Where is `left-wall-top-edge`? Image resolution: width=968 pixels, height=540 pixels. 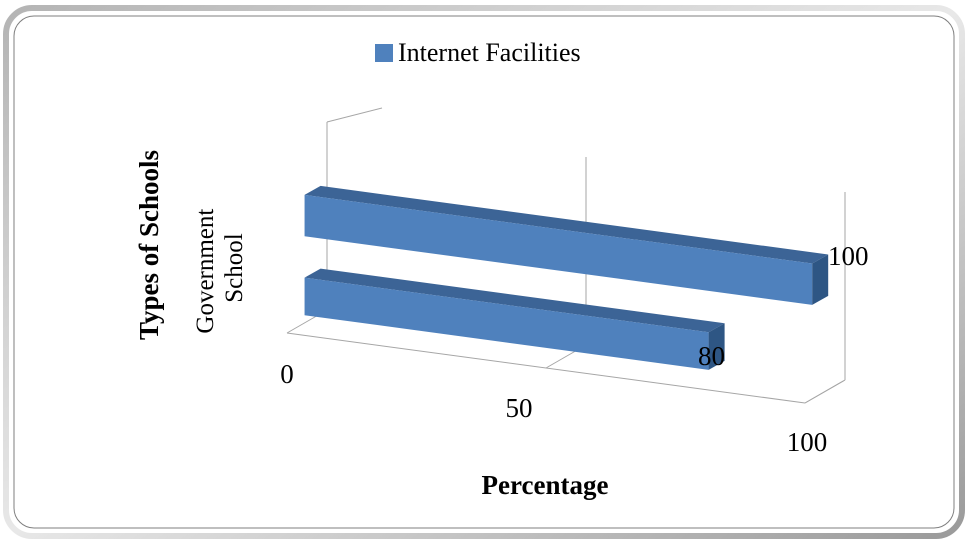 left-wall-top-edge is located at coordinates (354, 115).